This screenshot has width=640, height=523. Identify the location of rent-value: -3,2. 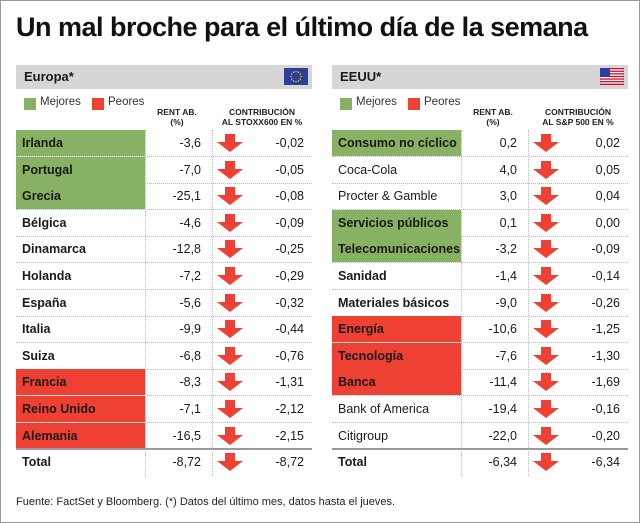
(506, 249).